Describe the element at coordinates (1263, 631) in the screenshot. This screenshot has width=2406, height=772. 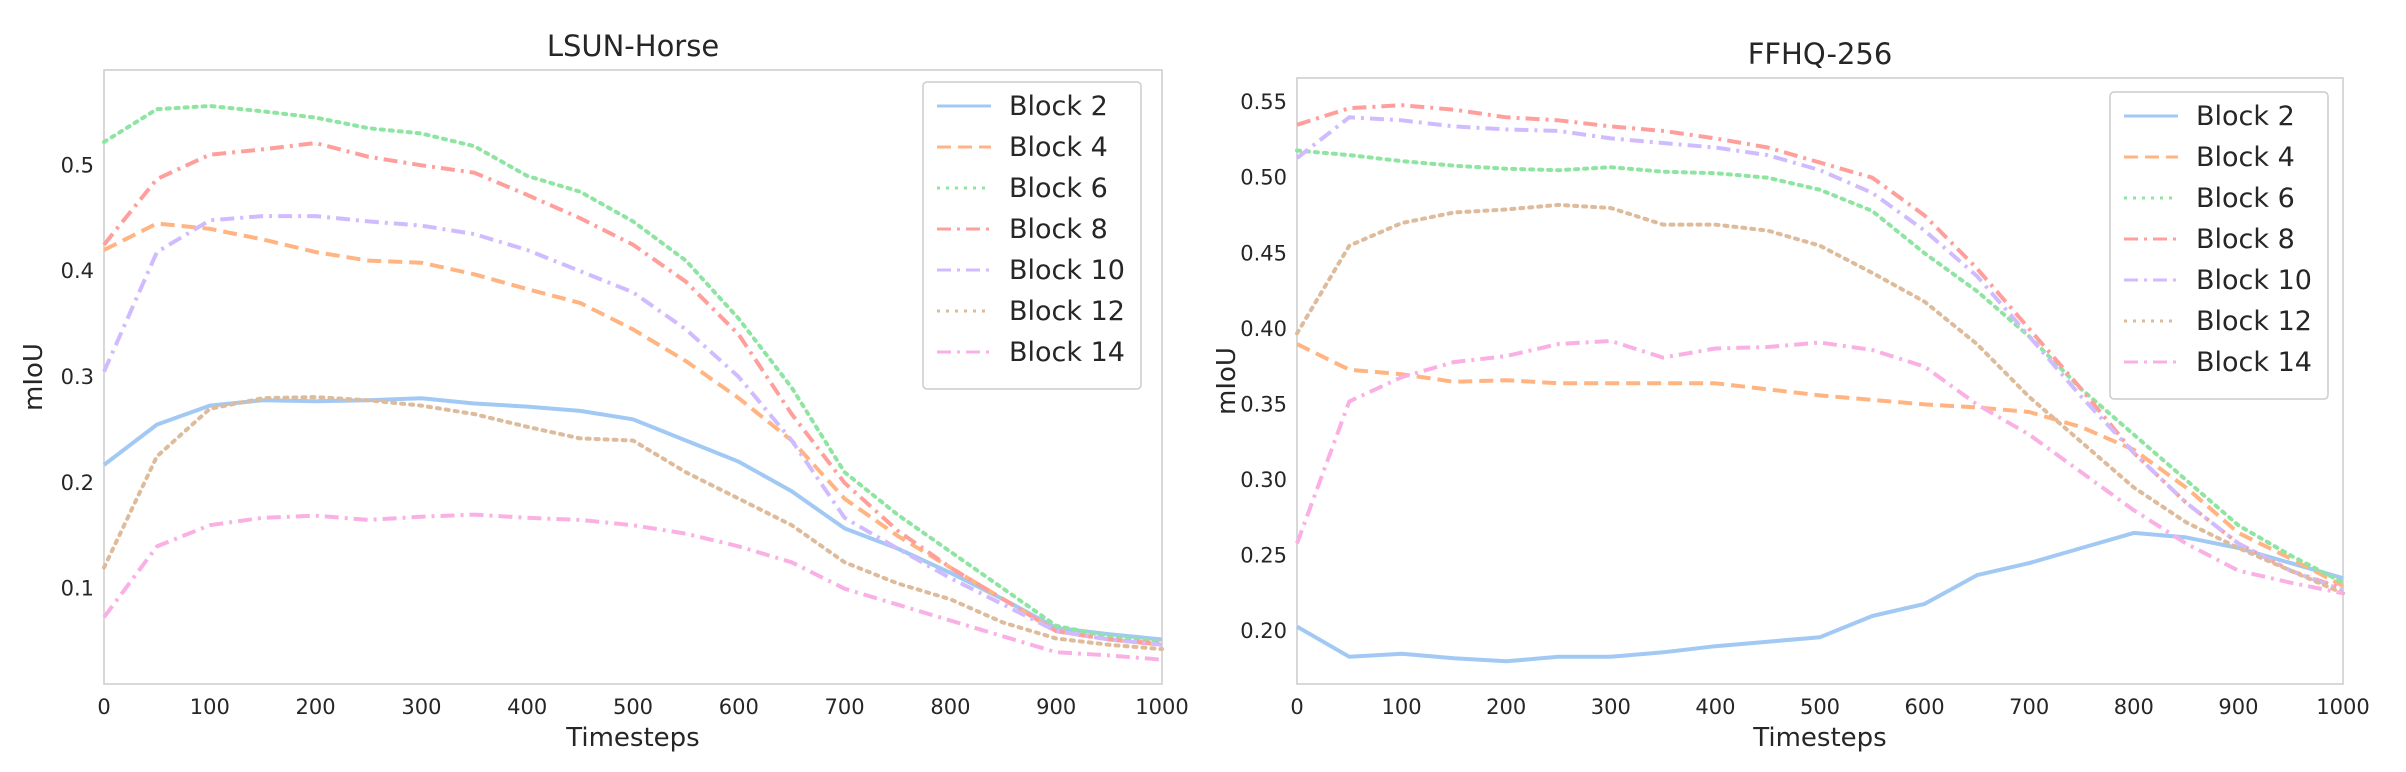
I see `y-tick-label: 0.20` at that location.